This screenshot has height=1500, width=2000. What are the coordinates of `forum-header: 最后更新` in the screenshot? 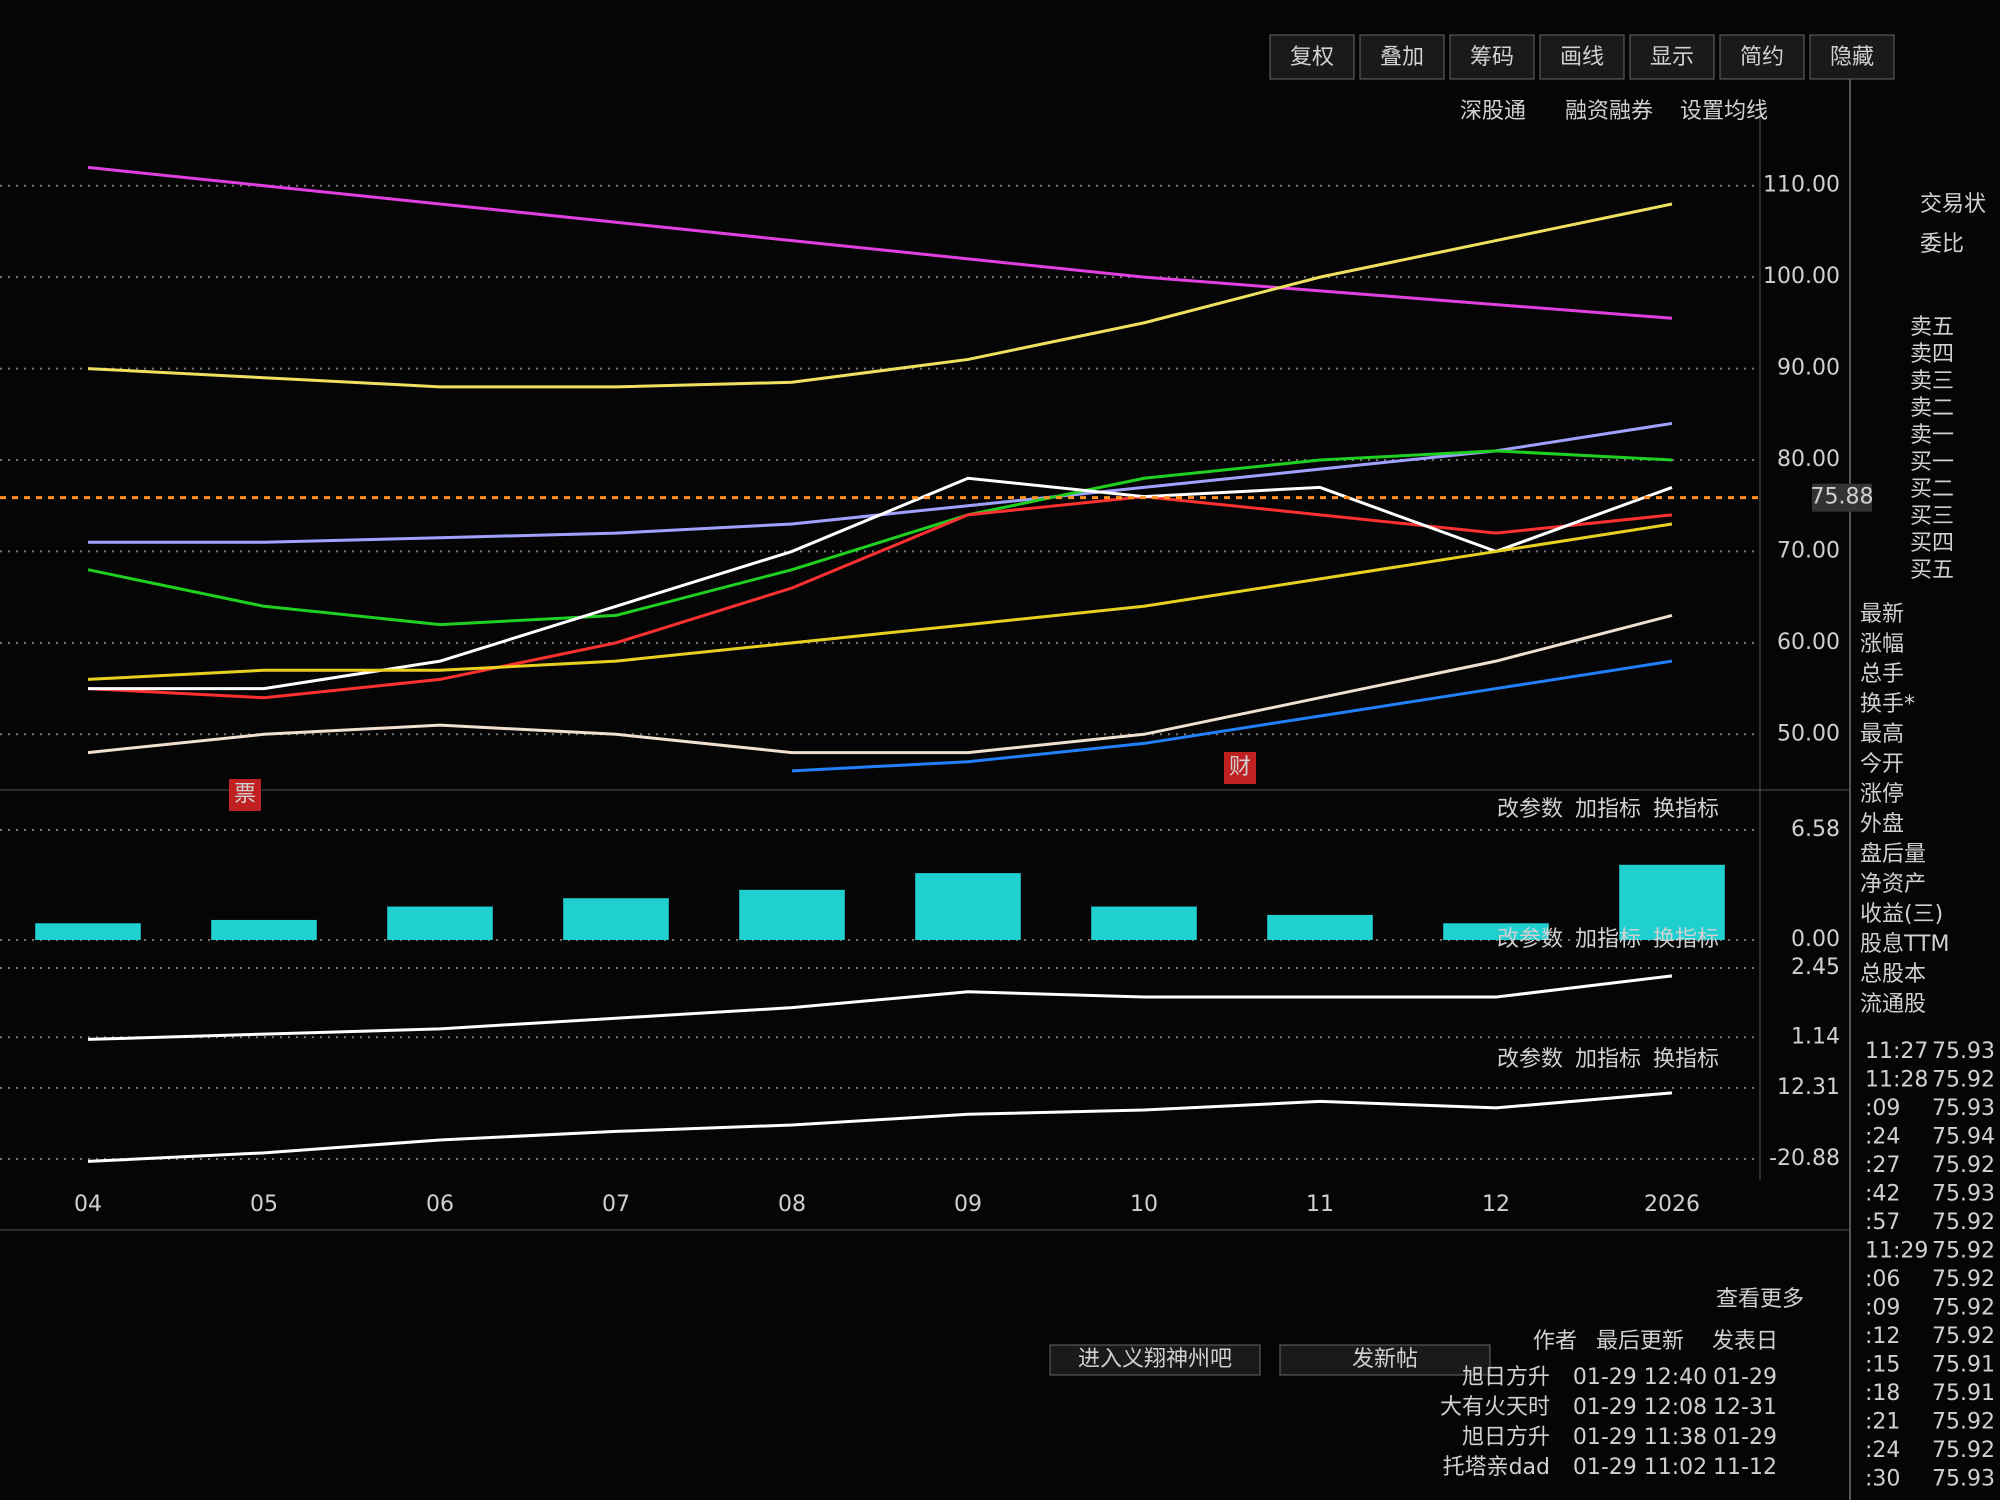 It's located at (1640, 1341).